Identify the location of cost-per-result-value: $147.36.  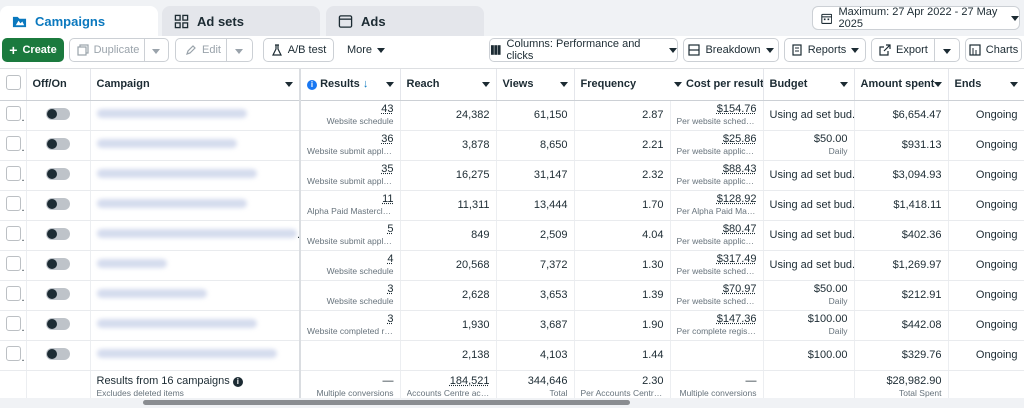
(736, 319).